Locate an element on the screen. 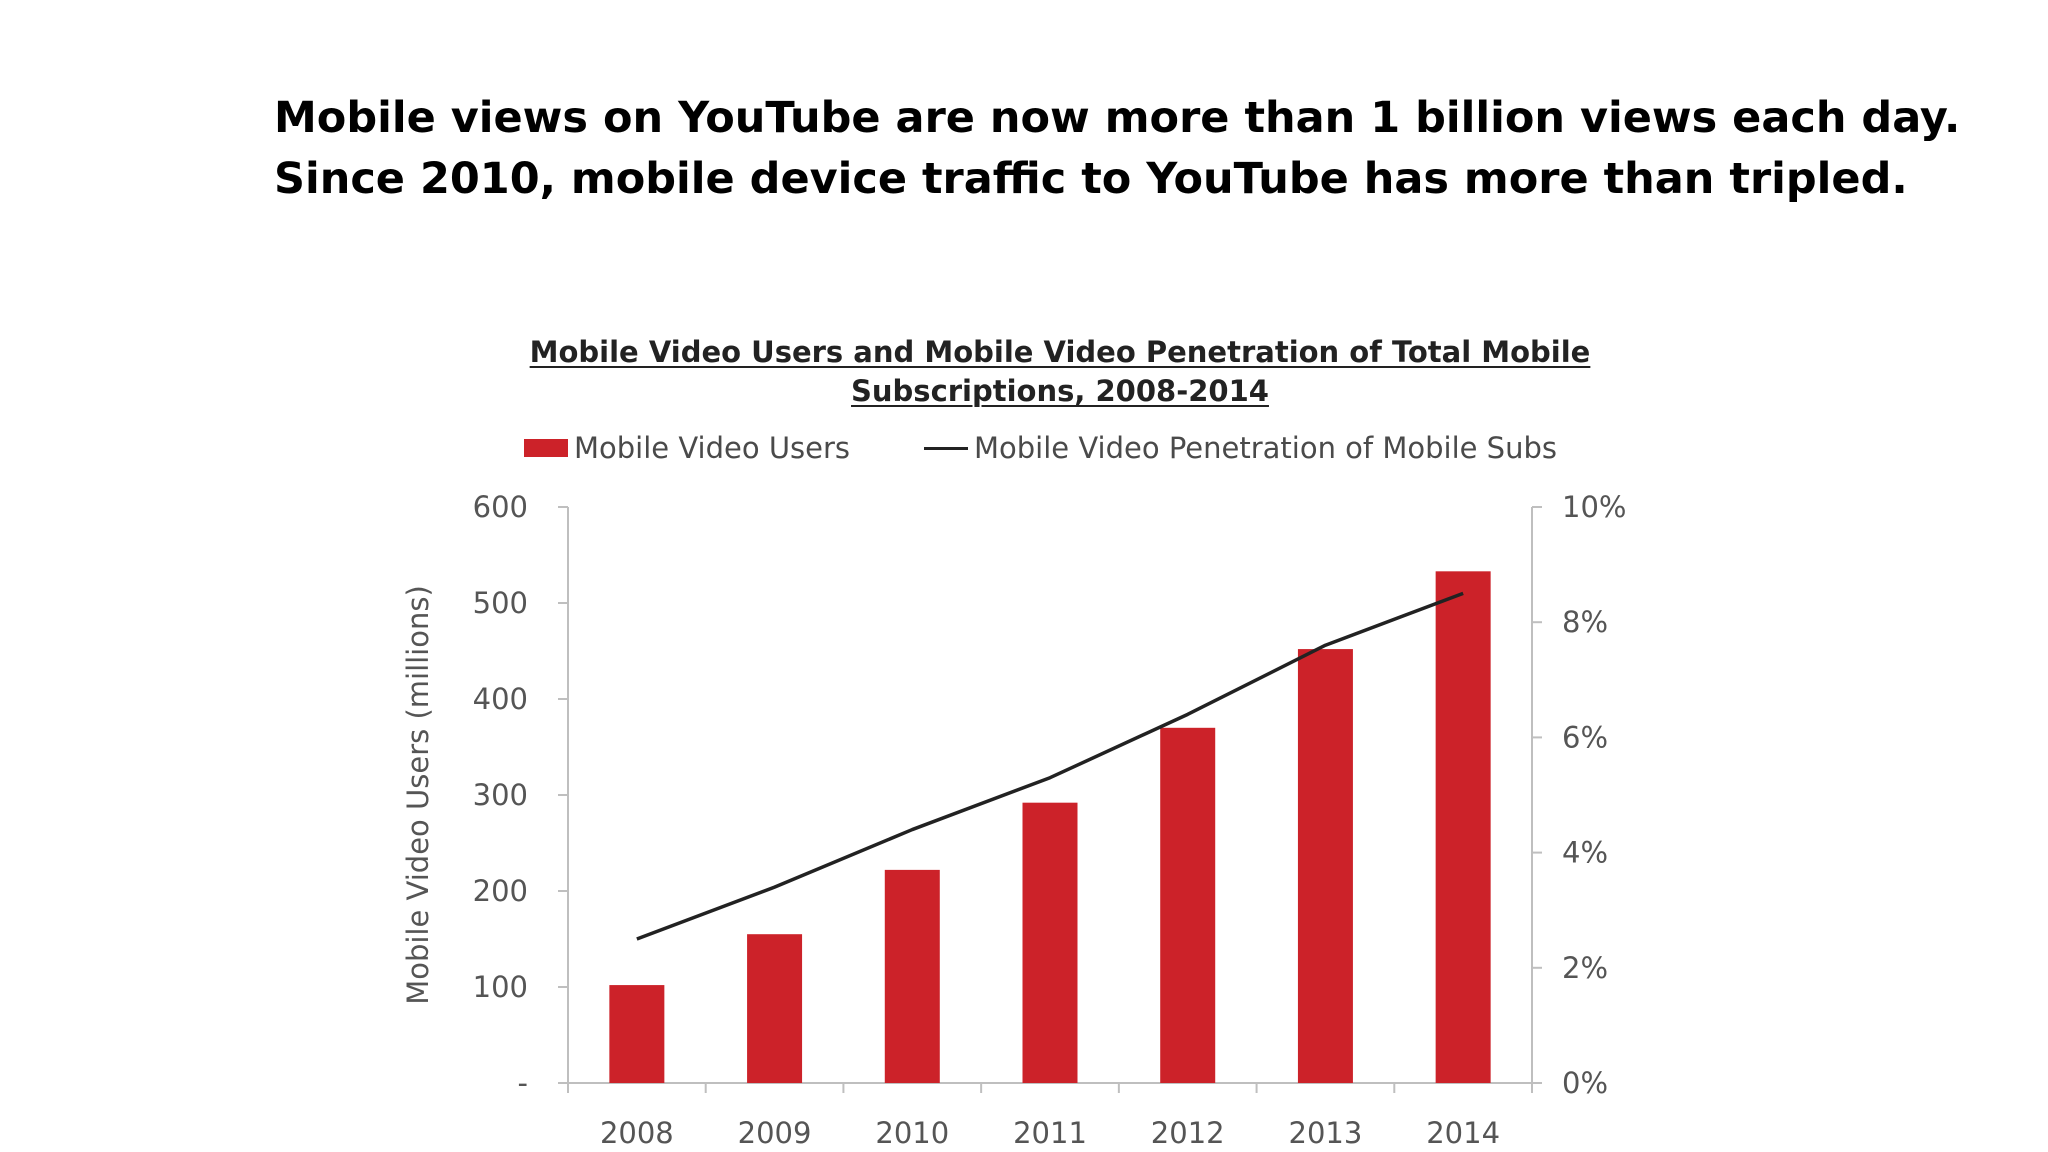  x-tick-label: 2014 is located at coordinates (1463, 1133).